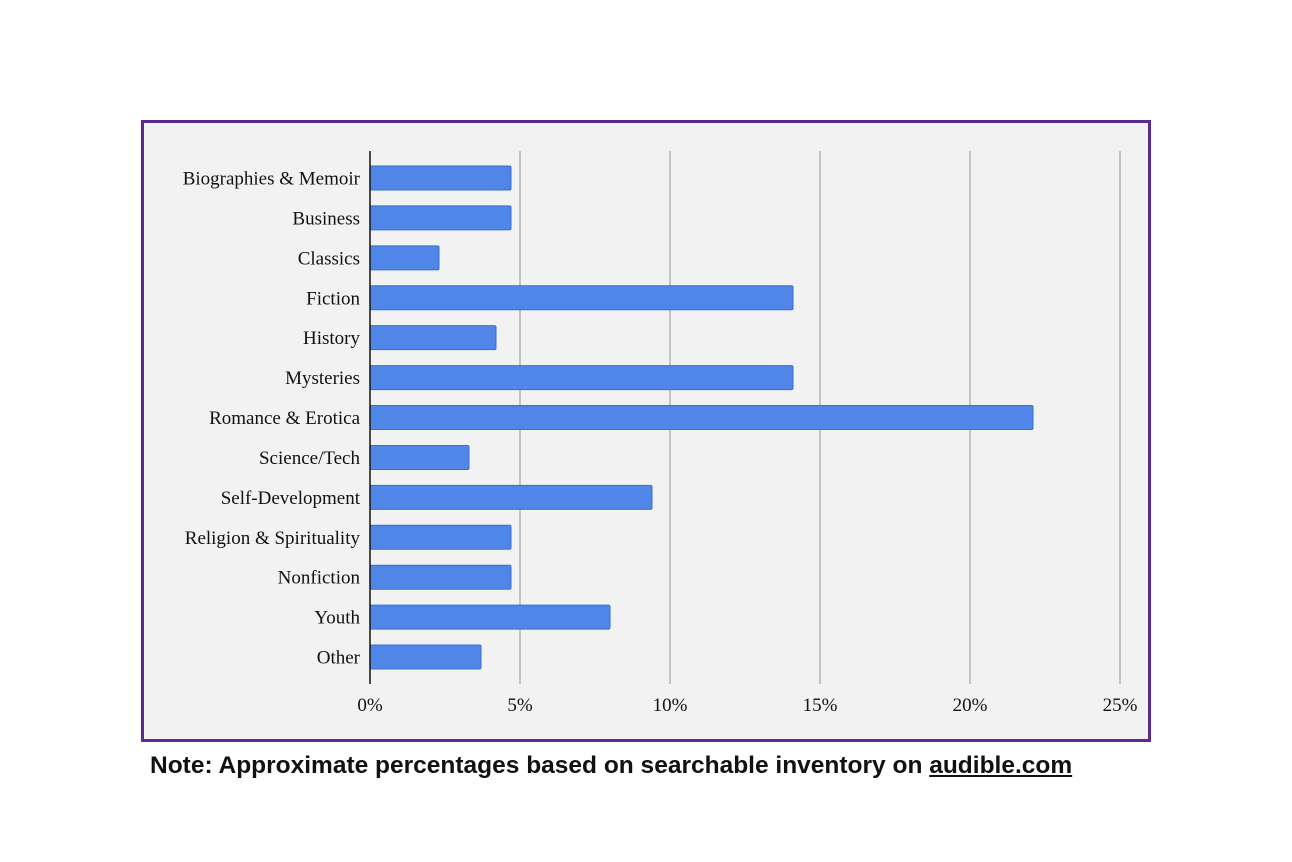 The width and height of the screenshot is (1292, 862). I want to click on x-tick-labels: 0% 5% 10% 15% 20% 25%, so click(747, 705).